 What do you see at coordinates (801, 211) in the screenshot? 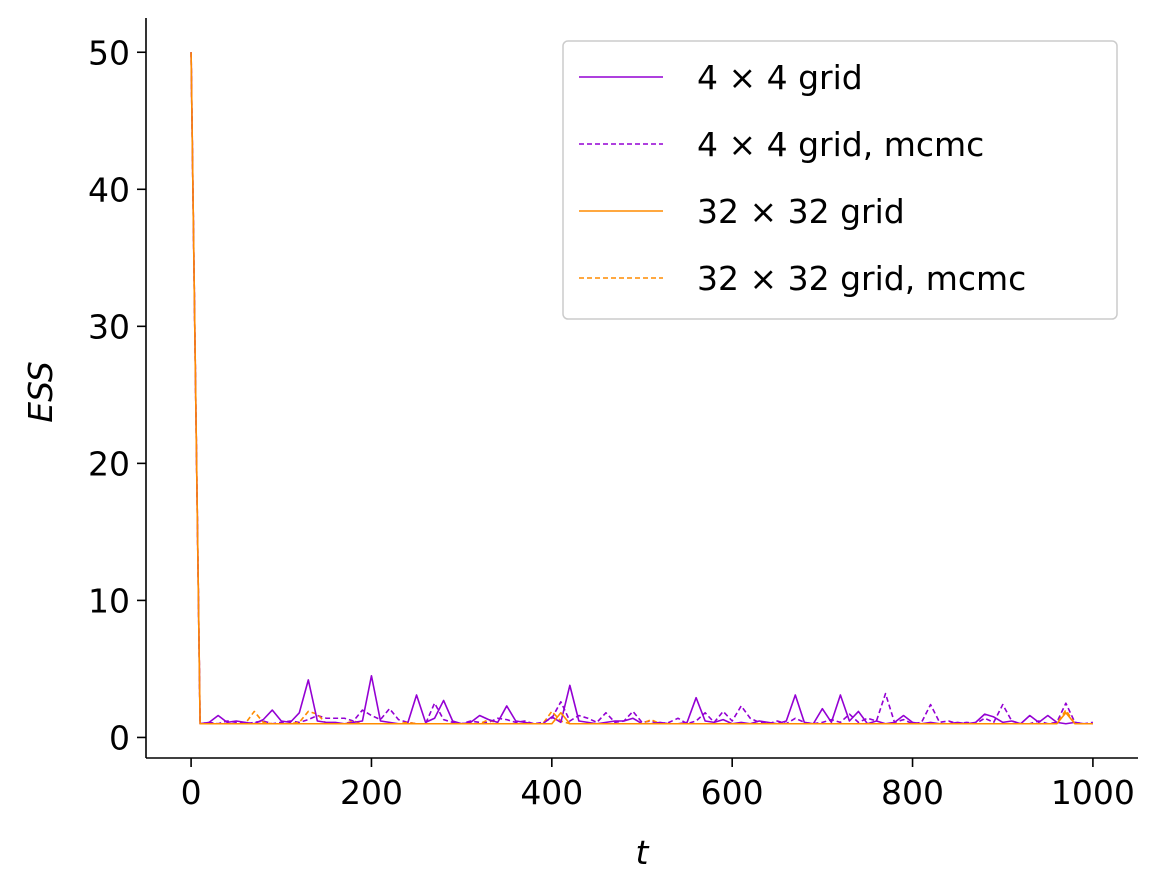
I see `legend-label: 32 × 32 grid` at bounding box center [801, 211].